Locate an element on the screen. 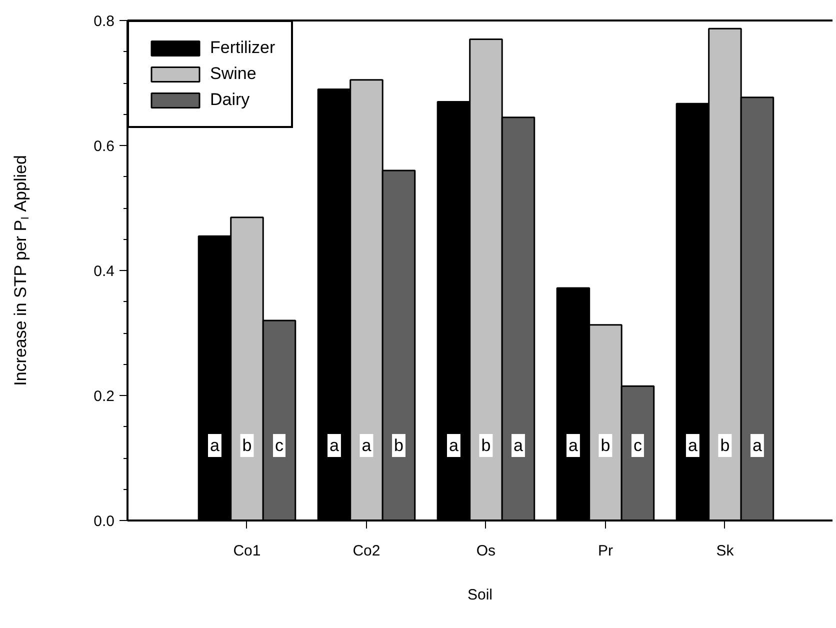  y-axis-title: Increase in STP per PI Applied is located at coordinates (21, 270).